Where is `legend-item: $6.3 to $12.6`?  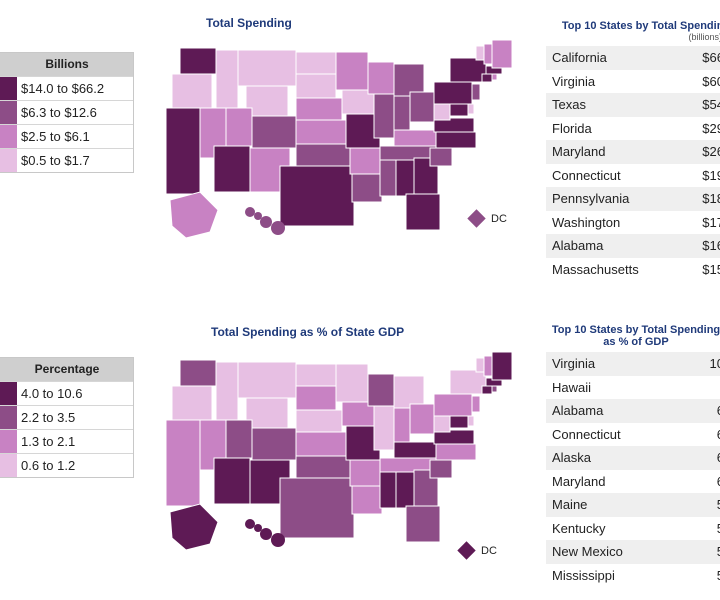 legend-item: $6.3 to $12.6 is located at coordinates (66, 112).